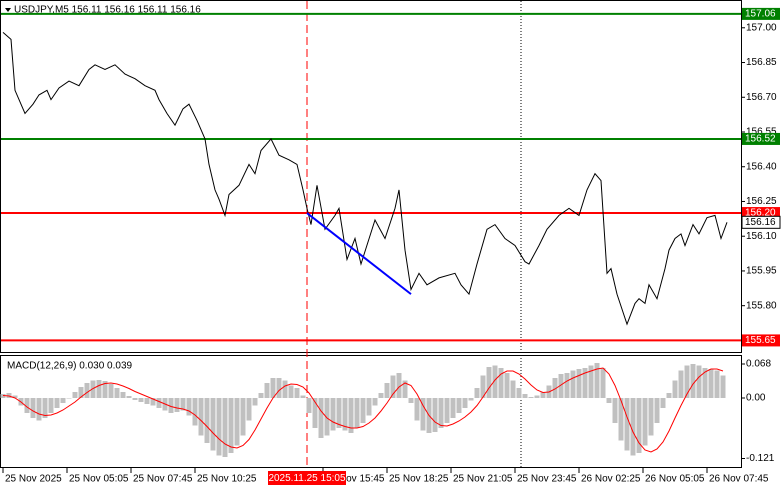 Image resolution: width=781 pixels, height=489 pixels. I want to click on x-tick-label: 25 Nov 2025, so click(33, 479).